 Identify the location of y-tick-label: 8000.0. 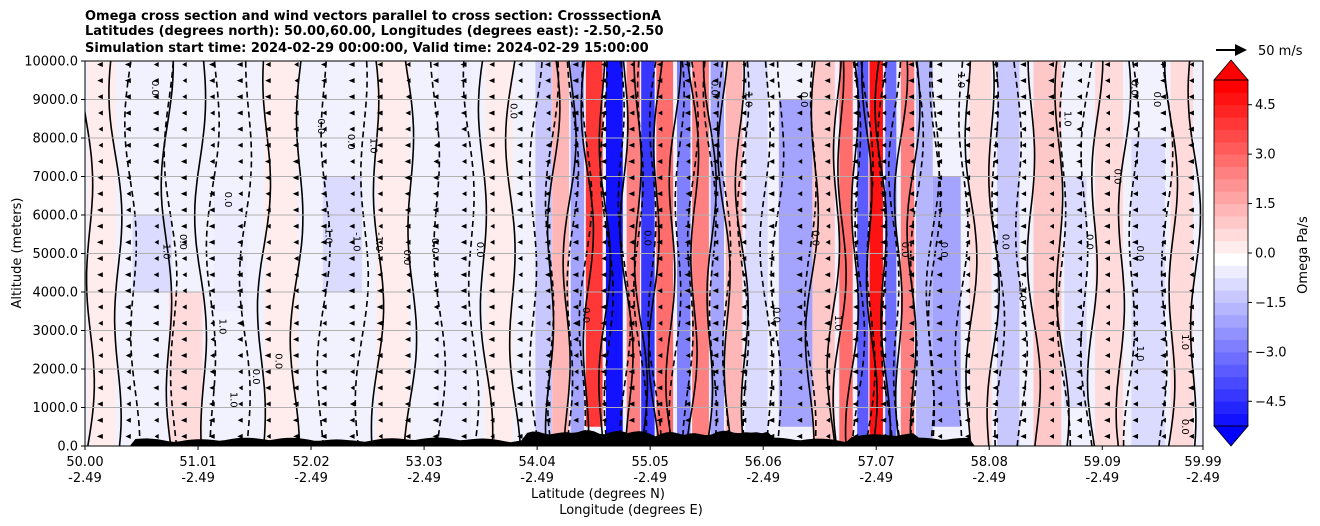
(56, 139).